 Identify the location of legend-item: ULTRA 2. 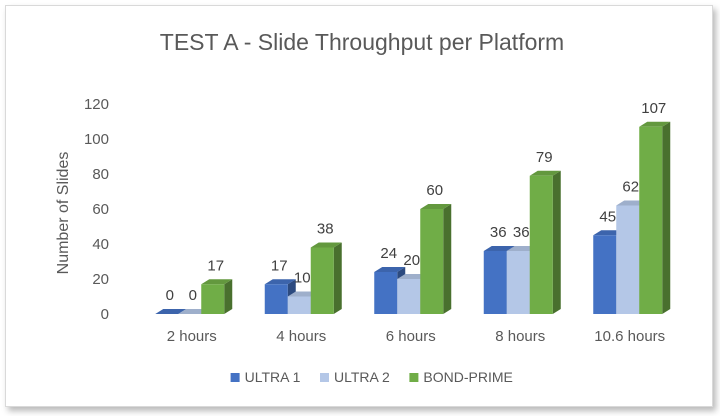
(355, 377).